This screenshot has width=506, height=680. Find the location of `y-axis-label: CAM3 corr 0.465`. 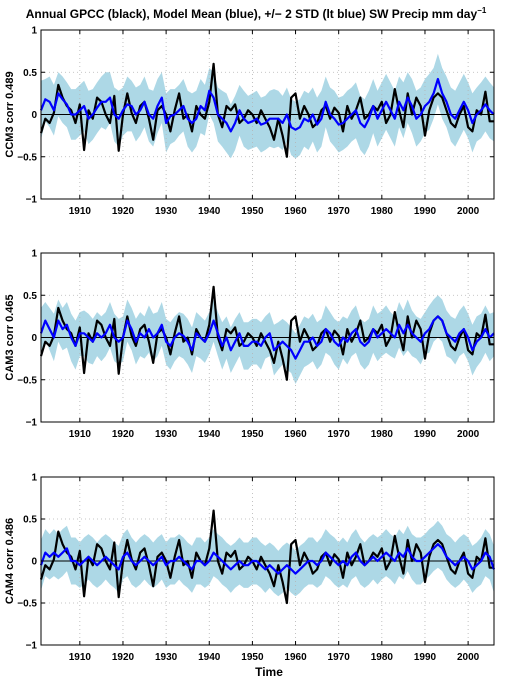

y-axis-label: CAM3 corr 0.465 is located at coordinates (10, 337).